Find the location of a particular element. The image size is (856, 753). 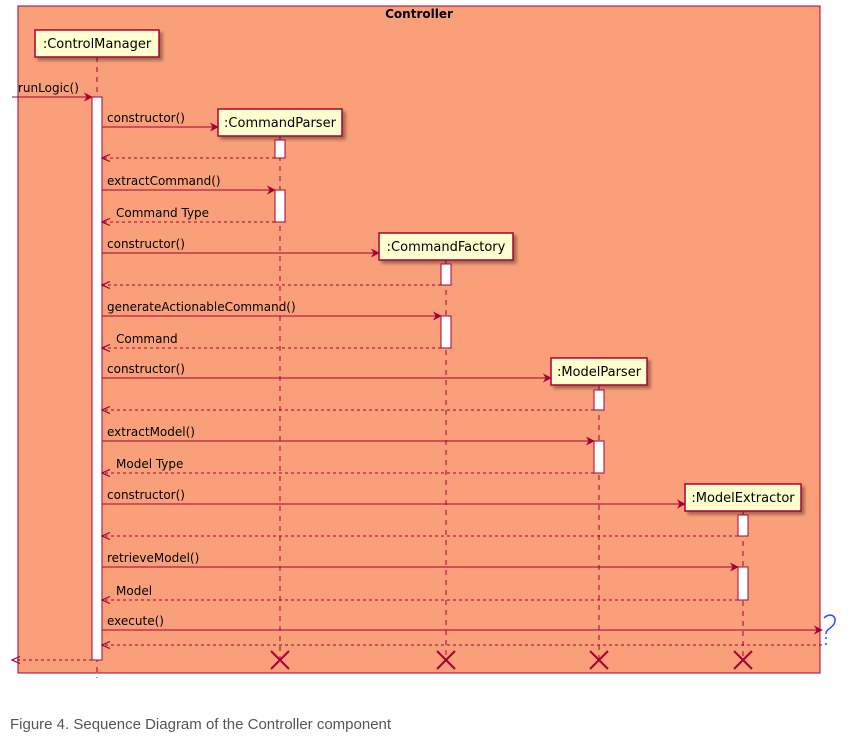

message-0: runLogic() is located at coordinates (52, 91).